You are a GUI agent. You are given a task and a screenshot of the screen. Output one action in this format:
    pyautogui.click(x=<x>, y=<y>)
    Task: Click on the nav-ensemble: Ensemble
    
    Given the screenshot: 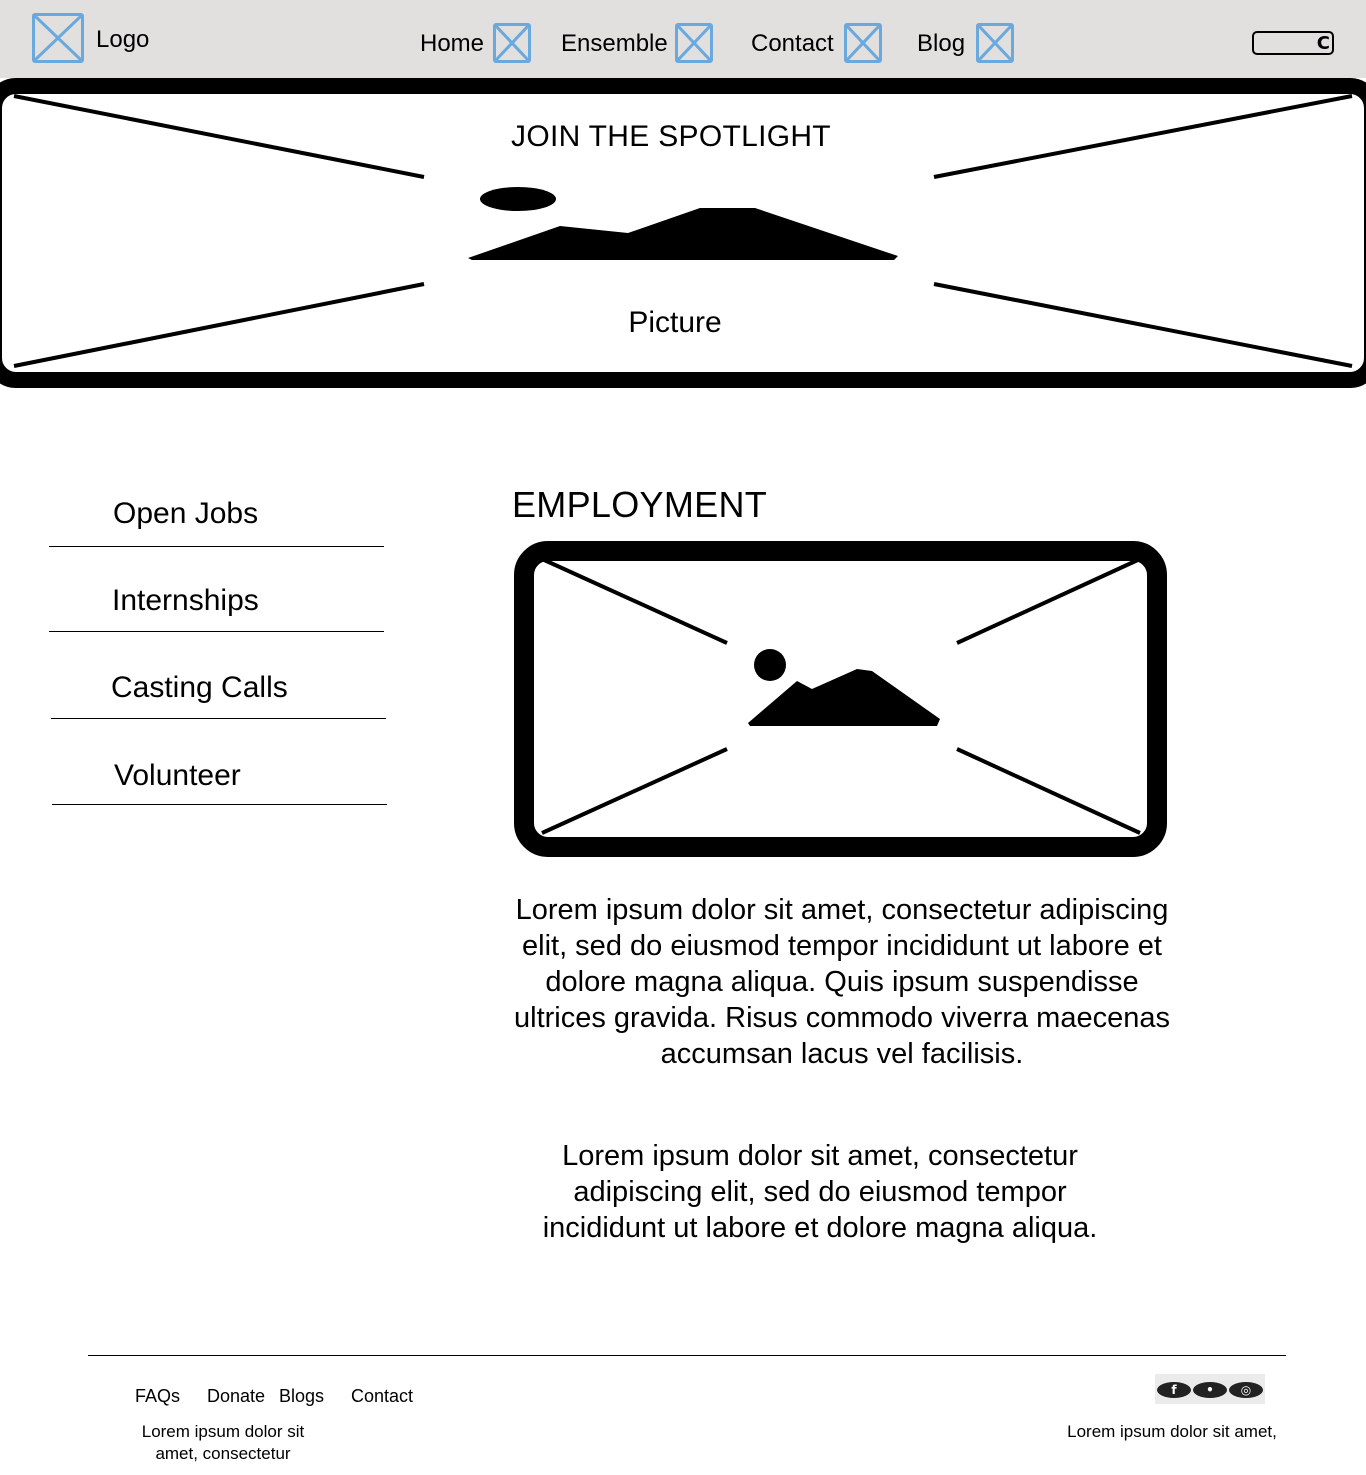 What is the action you would take?
    pyautogui.click(x=614, y=43)
    